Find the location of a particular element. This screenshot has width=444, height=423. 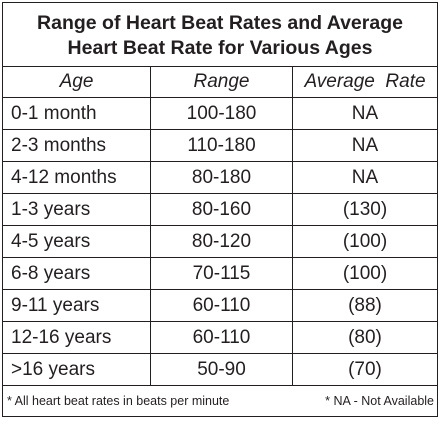

table-row: 0-1 month 100-180 NA is located at coordinates (220, 114).